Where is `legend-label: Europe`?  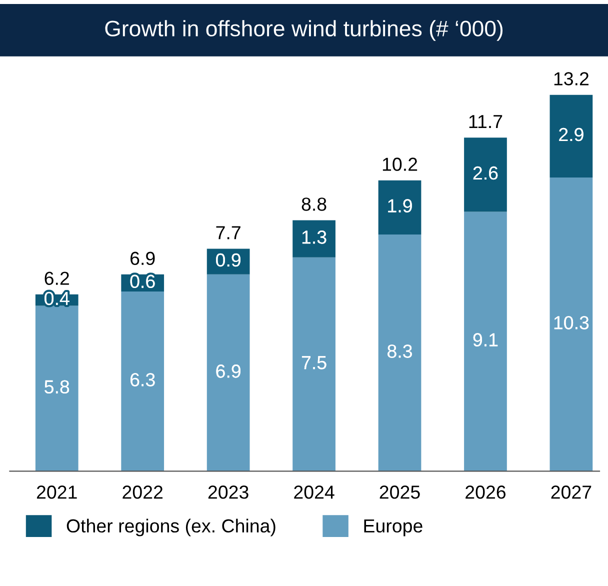 legend-label: Europe is located at coordinates (393, 527).